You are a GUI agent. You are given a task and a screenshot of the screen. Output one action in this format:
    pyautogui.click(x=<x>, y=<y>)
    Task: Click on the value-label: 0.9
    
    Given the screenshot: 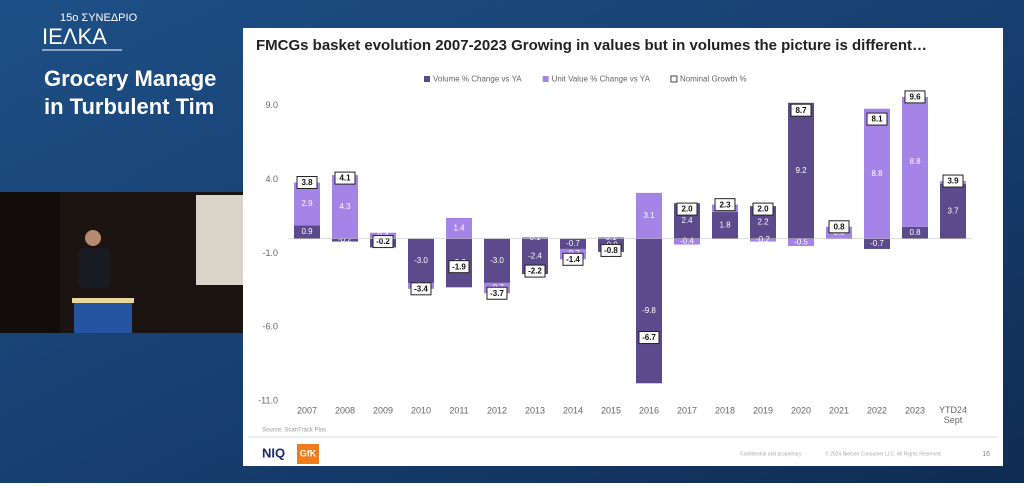 What is the action you would take?
    pyautogui.click(x=307, y=231)
    